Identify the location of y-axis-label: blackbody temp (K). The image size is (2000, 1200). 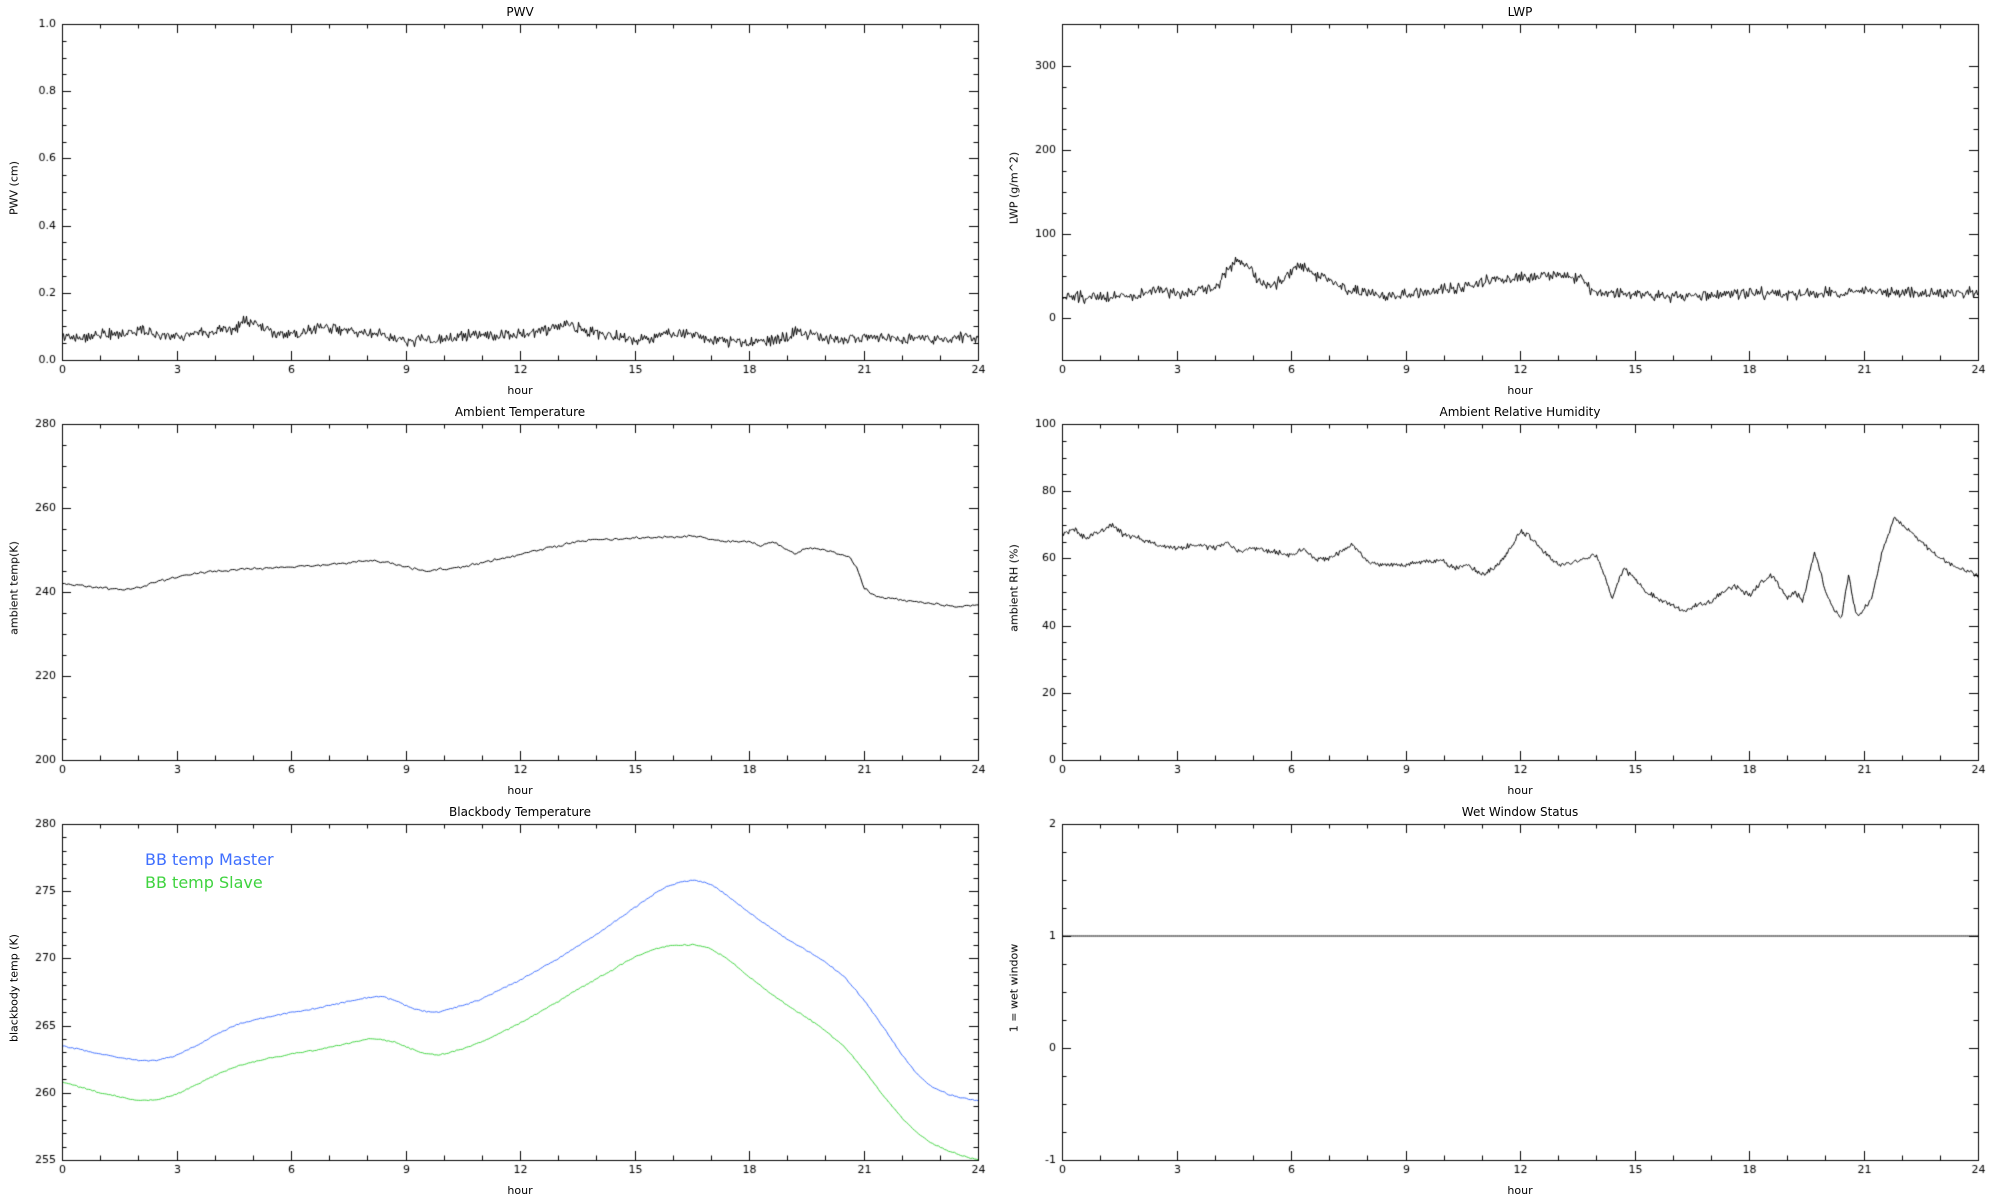
(14, 988).